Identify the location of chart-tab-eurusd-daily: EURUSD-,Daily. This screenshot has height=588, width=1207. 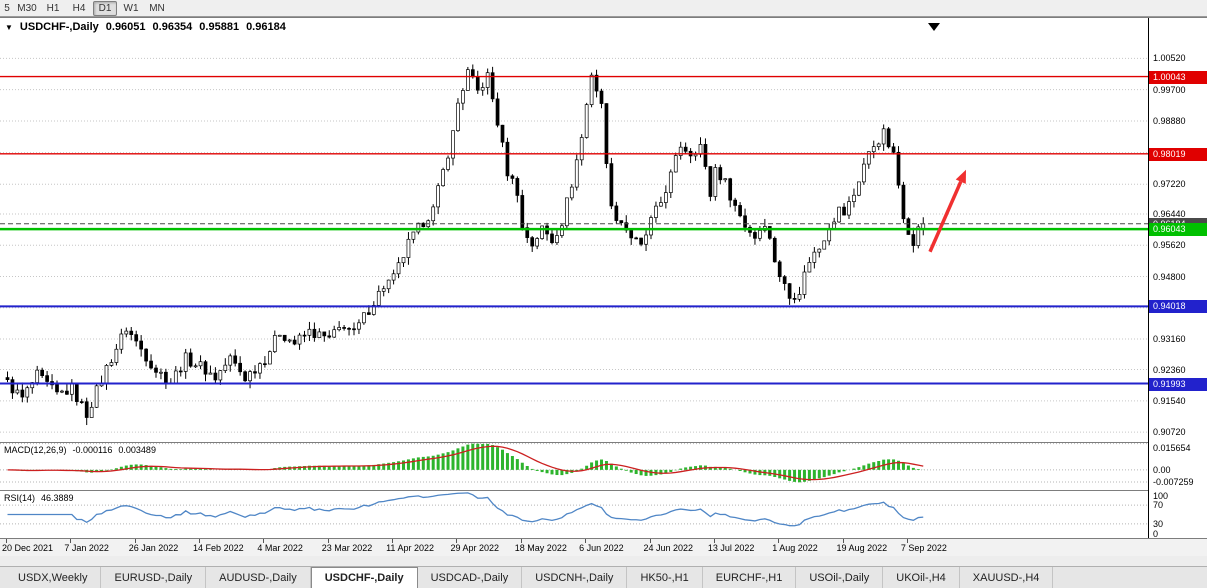
(154, 577).